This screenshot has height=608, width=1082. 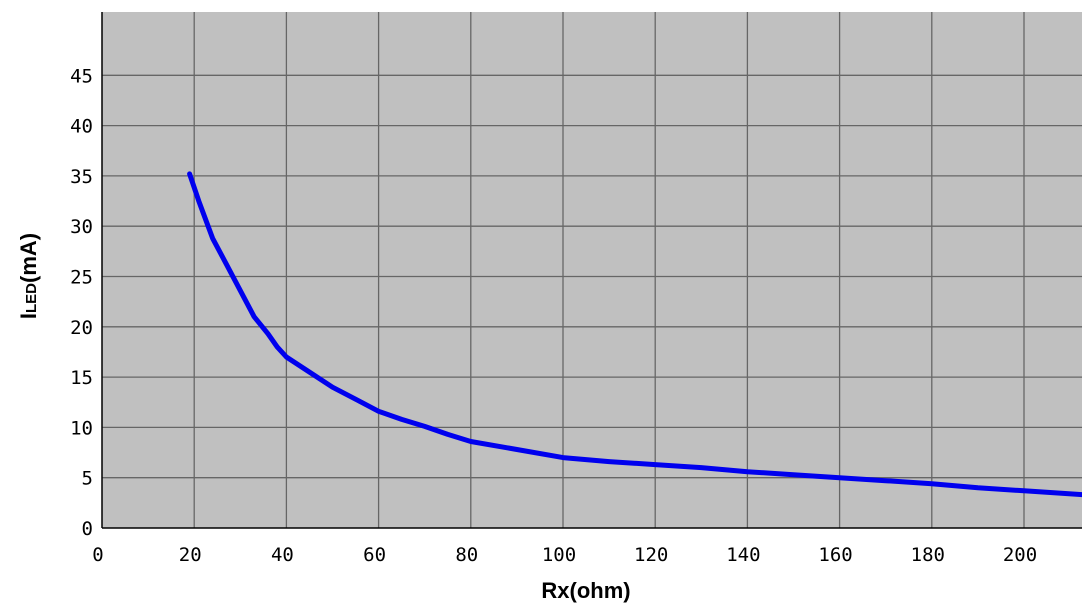 I want to click on y-tick-label: 15, so click(x=81, y=378).